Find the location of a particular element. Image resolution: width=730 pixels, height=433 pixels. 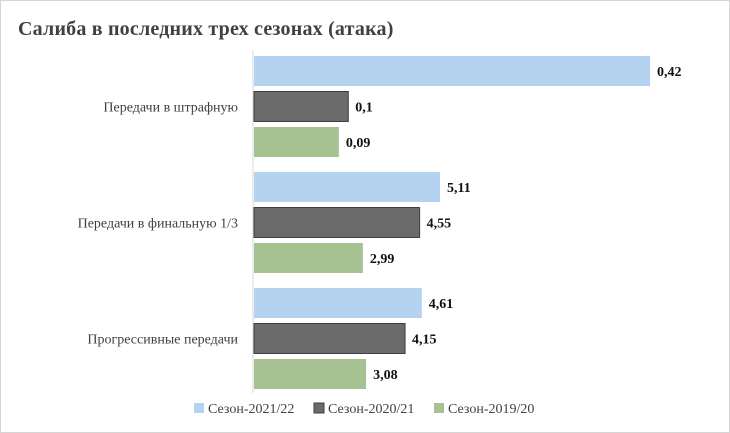

data-label: 0,09 is located at coordinates (358, 143).